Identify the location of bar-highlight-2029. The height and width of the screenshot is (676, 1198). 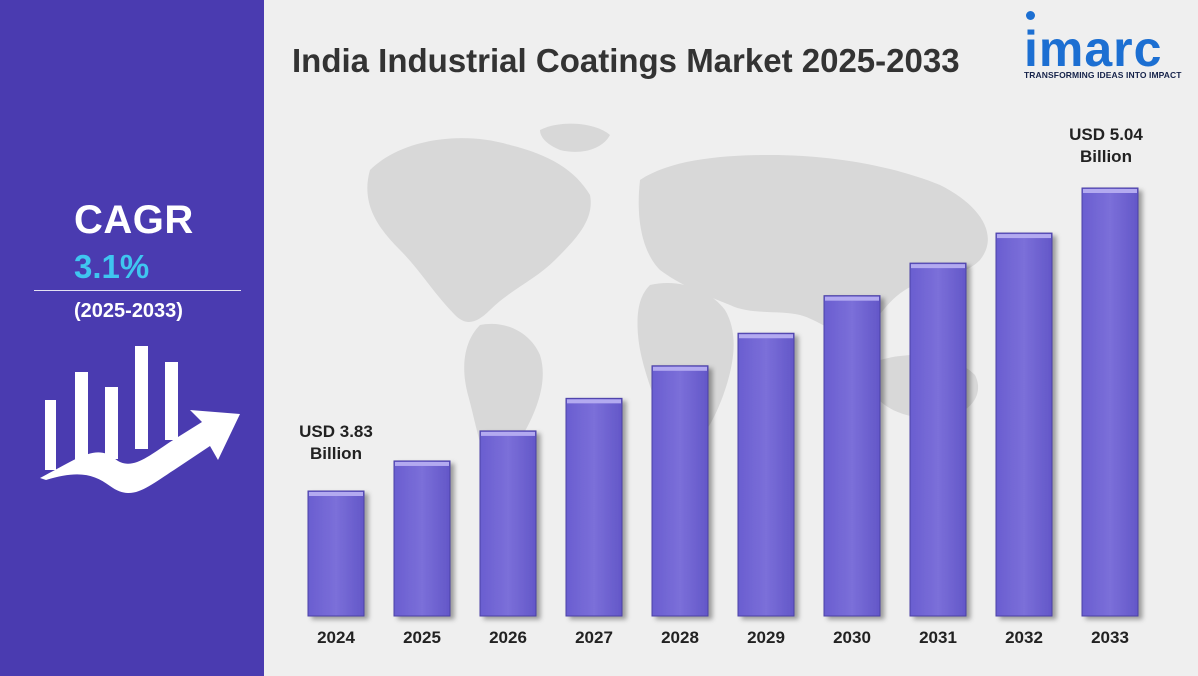
(766, 336).